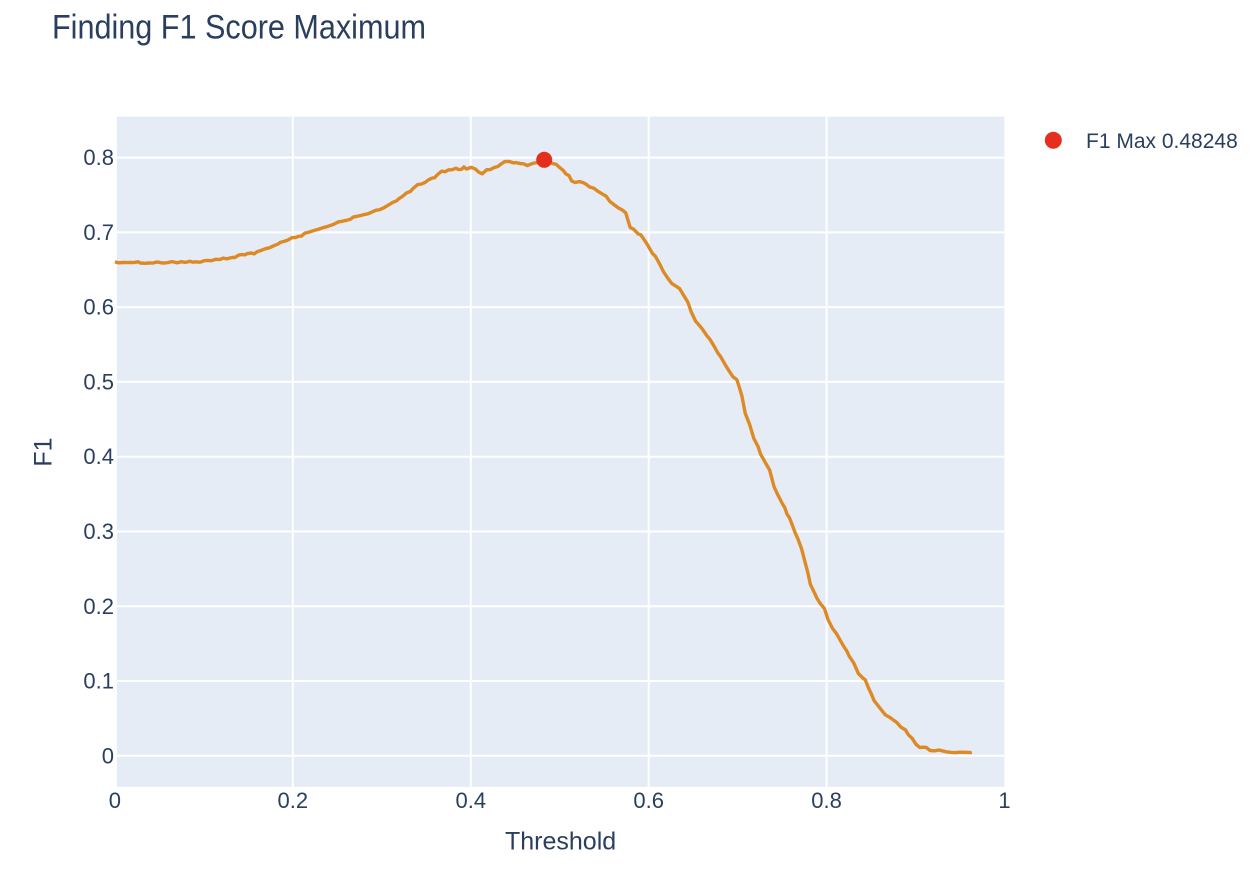 Image resolution: width=1260 pixels, height=883 pixels. Describe the element at coordinates (1004, 800) in the screenshot. I see `svg-text: 1` at that location.